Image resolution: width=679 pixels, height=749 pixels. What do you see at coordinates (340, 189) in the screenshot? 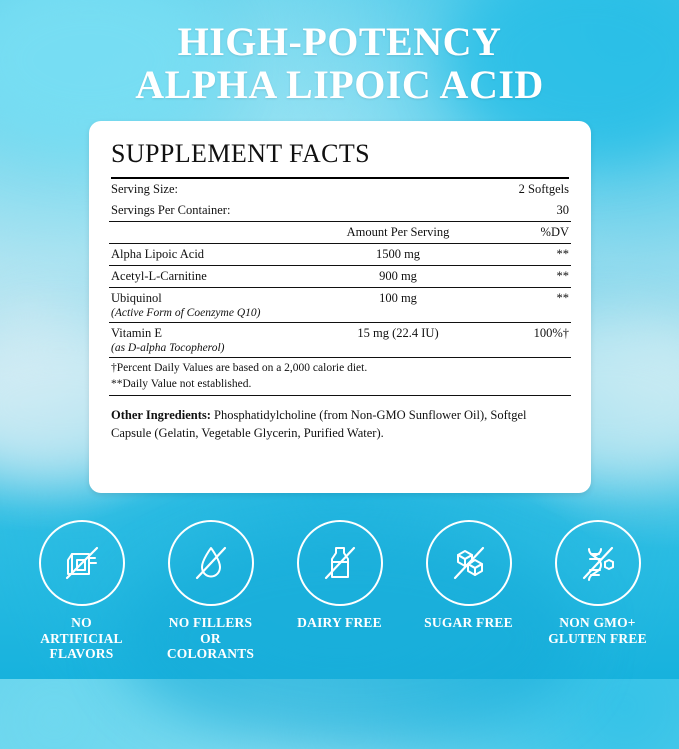
I see `table-row-serving-size: Serving Size: 2 Softgels` at bounding box center [340, 189].